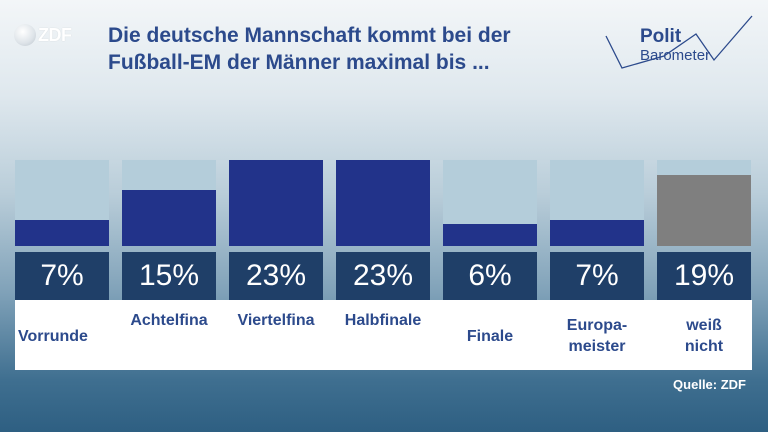 Image resolution: width=768 pixels, height=432 pixels. Describe the element at coordinates (704, 336) in the screenshot. I see `category-label: weiß nicht` at that location.